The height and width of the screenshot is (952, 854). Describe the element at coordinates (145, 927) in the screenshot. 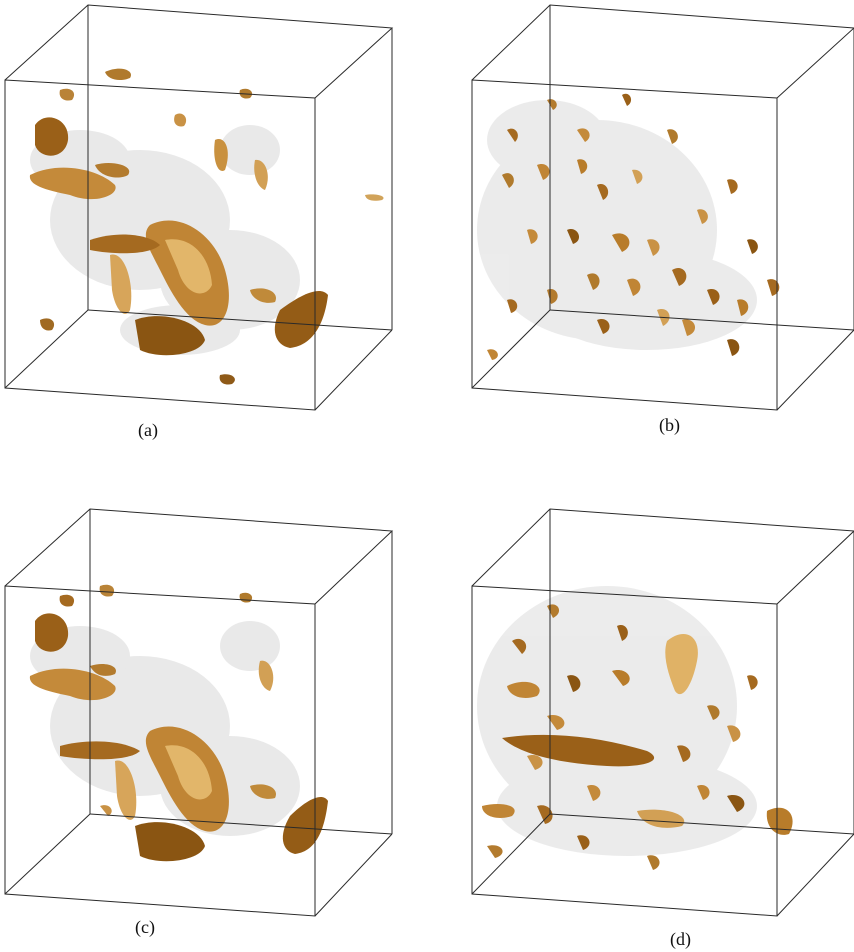

I see `panel-label-c: (c)` at that location.